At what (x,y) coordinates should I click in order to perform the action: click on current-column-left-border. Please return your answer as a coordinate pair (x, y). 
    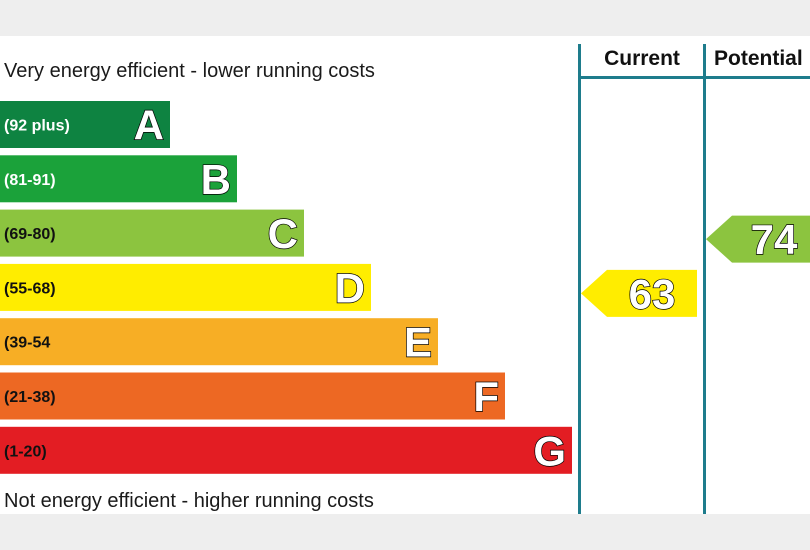
    Looking at the image, I should click on (579, 279).